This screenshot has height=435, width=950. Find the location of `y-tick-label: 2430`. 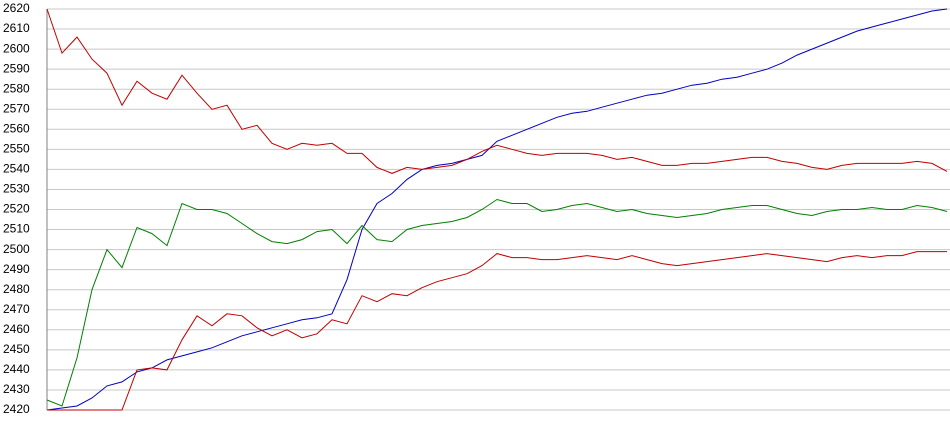

y-tick-label: 2430 is located at coordinates (16, 389).